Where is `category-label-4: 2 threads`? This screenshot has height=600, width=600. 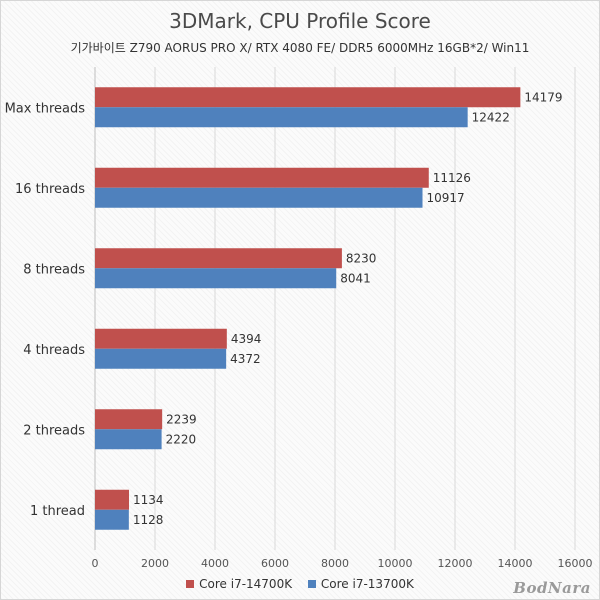
category-label-4: 2 threads is located at coordinates (54, 430).